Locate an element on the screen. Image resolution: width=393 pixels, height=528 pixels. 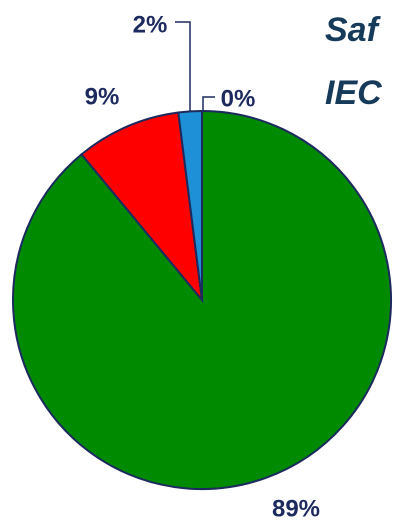
heading-line: IEC is located at coordinates (353, 93).